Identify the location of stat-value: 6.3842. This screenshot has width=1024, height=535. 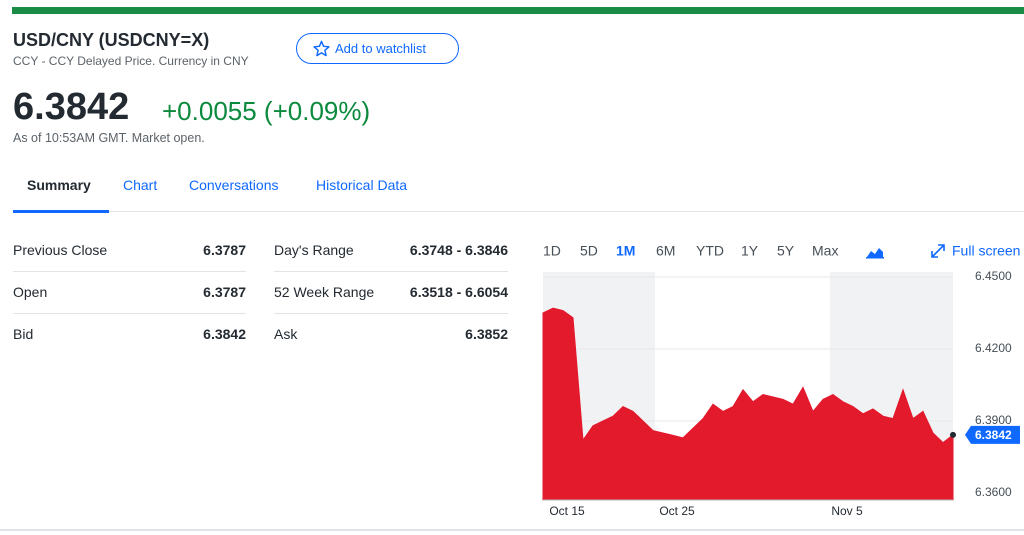
(224, 334).